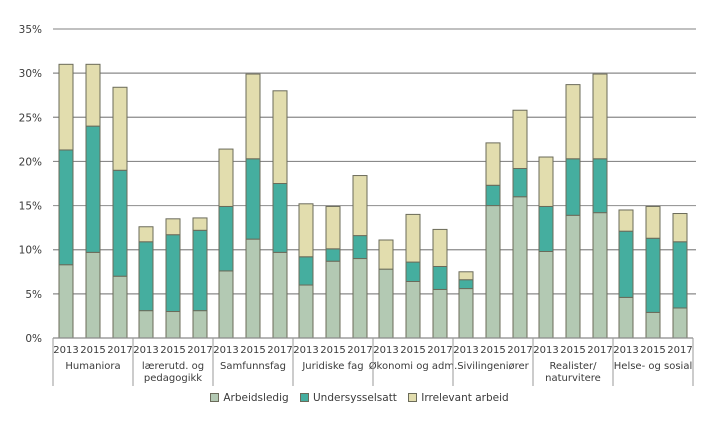 Image resolution: width=719 pixels, height=425 pixels. I want to click on legend-swatch-irrelevant-arbeid, so click(413, 397).